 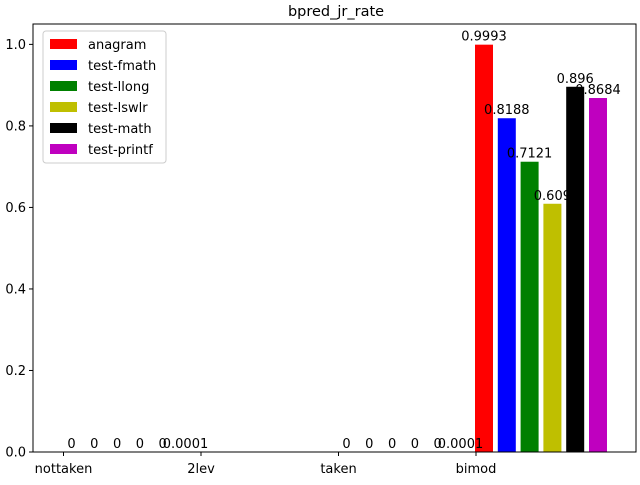 What do you see at coordinates (598, 90) in the screenshot?
I see `data-label: 0.8684` at bounding box center [598, 90].